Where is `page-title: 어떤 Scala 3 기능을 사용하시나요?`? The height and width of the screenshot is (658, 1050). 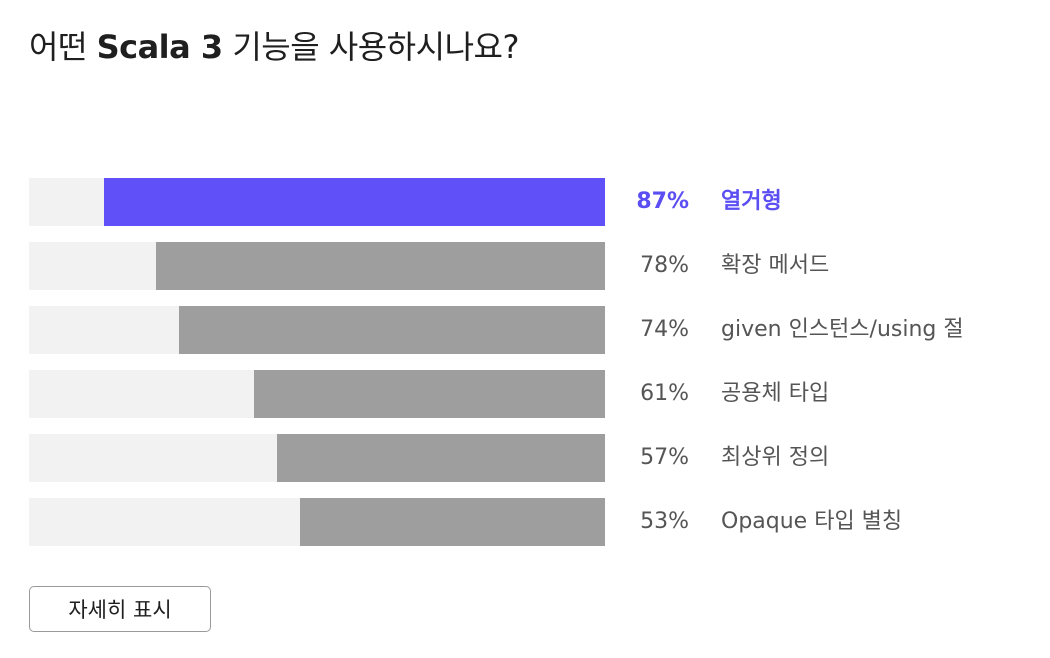 page-title: 어떤 Scala 3 기능을 사용하시나요? is located at coordinates (274, 45).